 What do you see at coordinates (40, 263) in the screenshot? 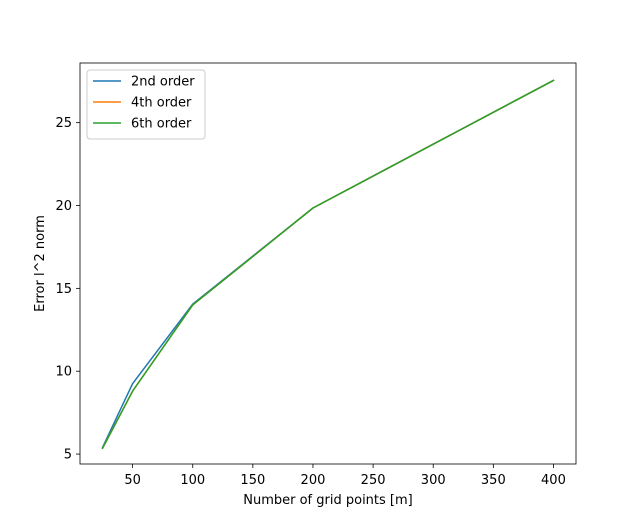
I see `y-axis-label: Error l^2 norm` at bounding box center [40, 263].